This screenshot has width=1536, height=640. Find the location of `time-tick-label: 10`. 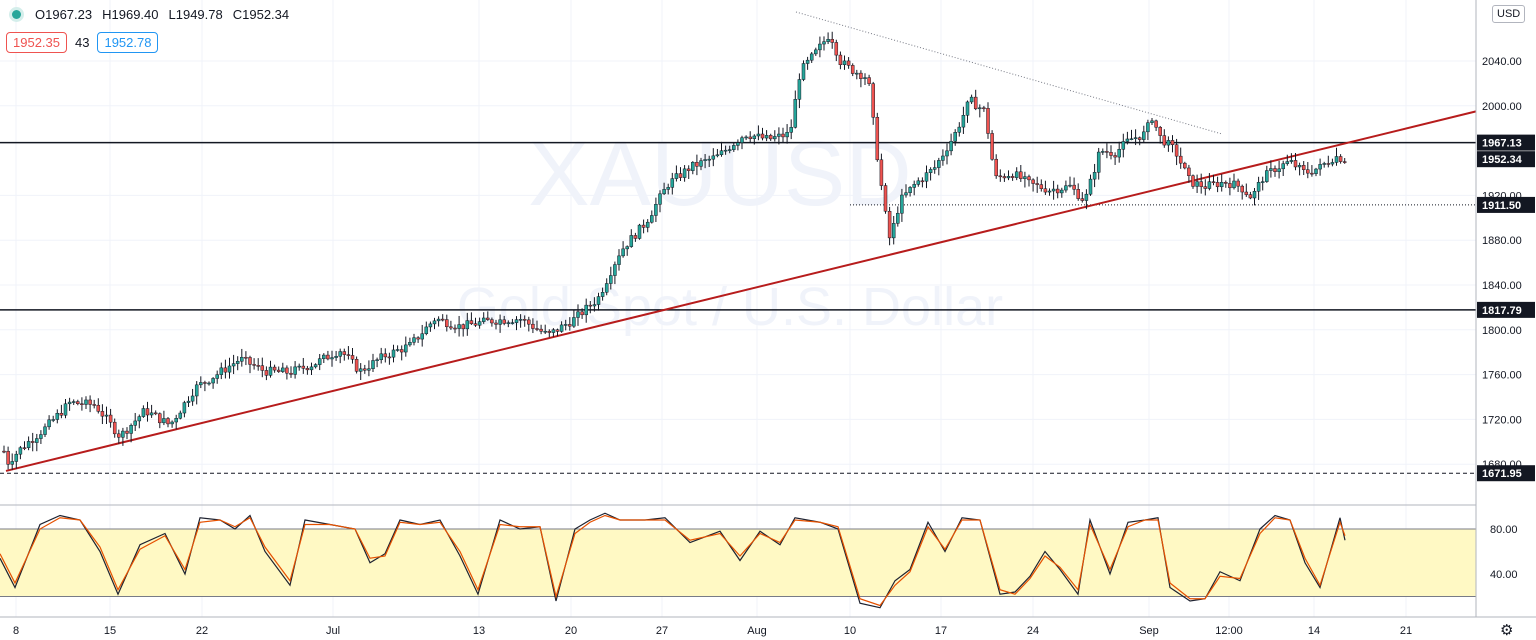

time-tick-label: 10 is located at coordinates (850, 631).